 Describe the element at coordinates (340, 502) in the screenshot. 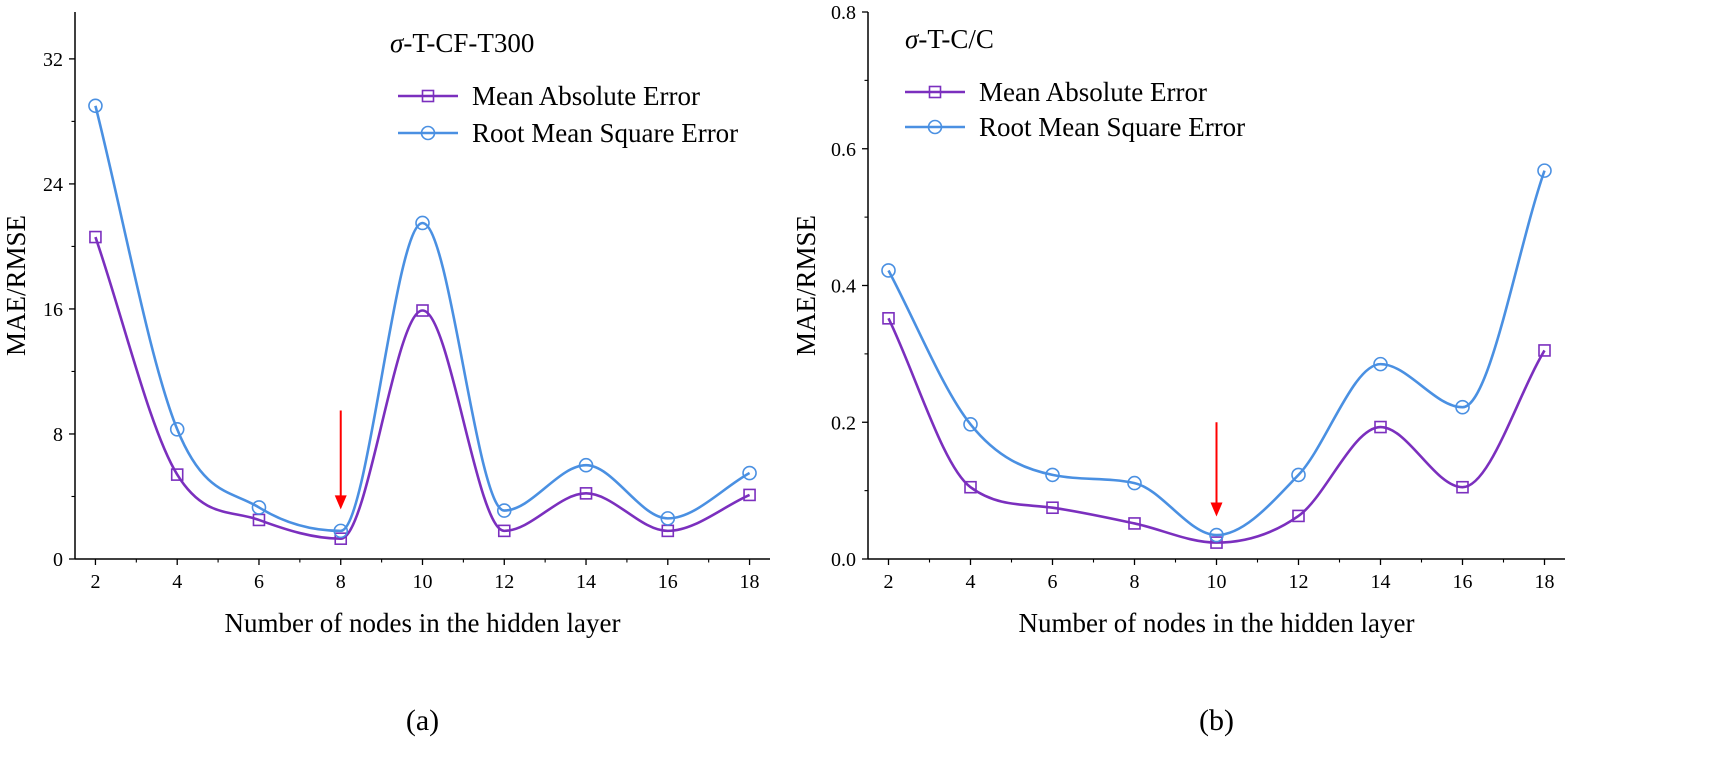

I see `panel-a-red-arrow-head` at that location.